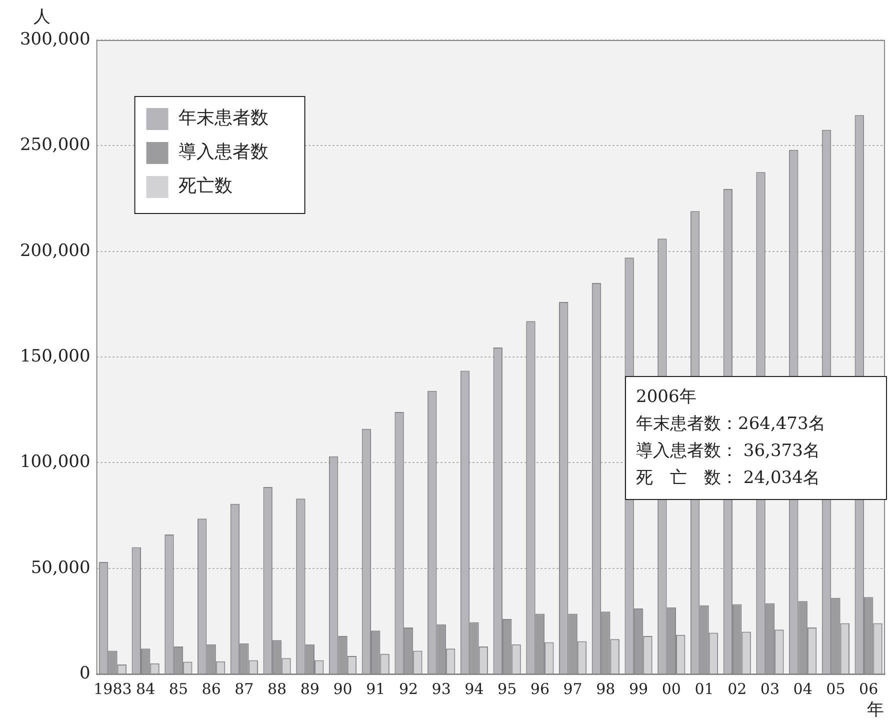  Describe the element at coordinates (55, 250) in the screenshot. I see `y-tick-label: 200,000` at that location.